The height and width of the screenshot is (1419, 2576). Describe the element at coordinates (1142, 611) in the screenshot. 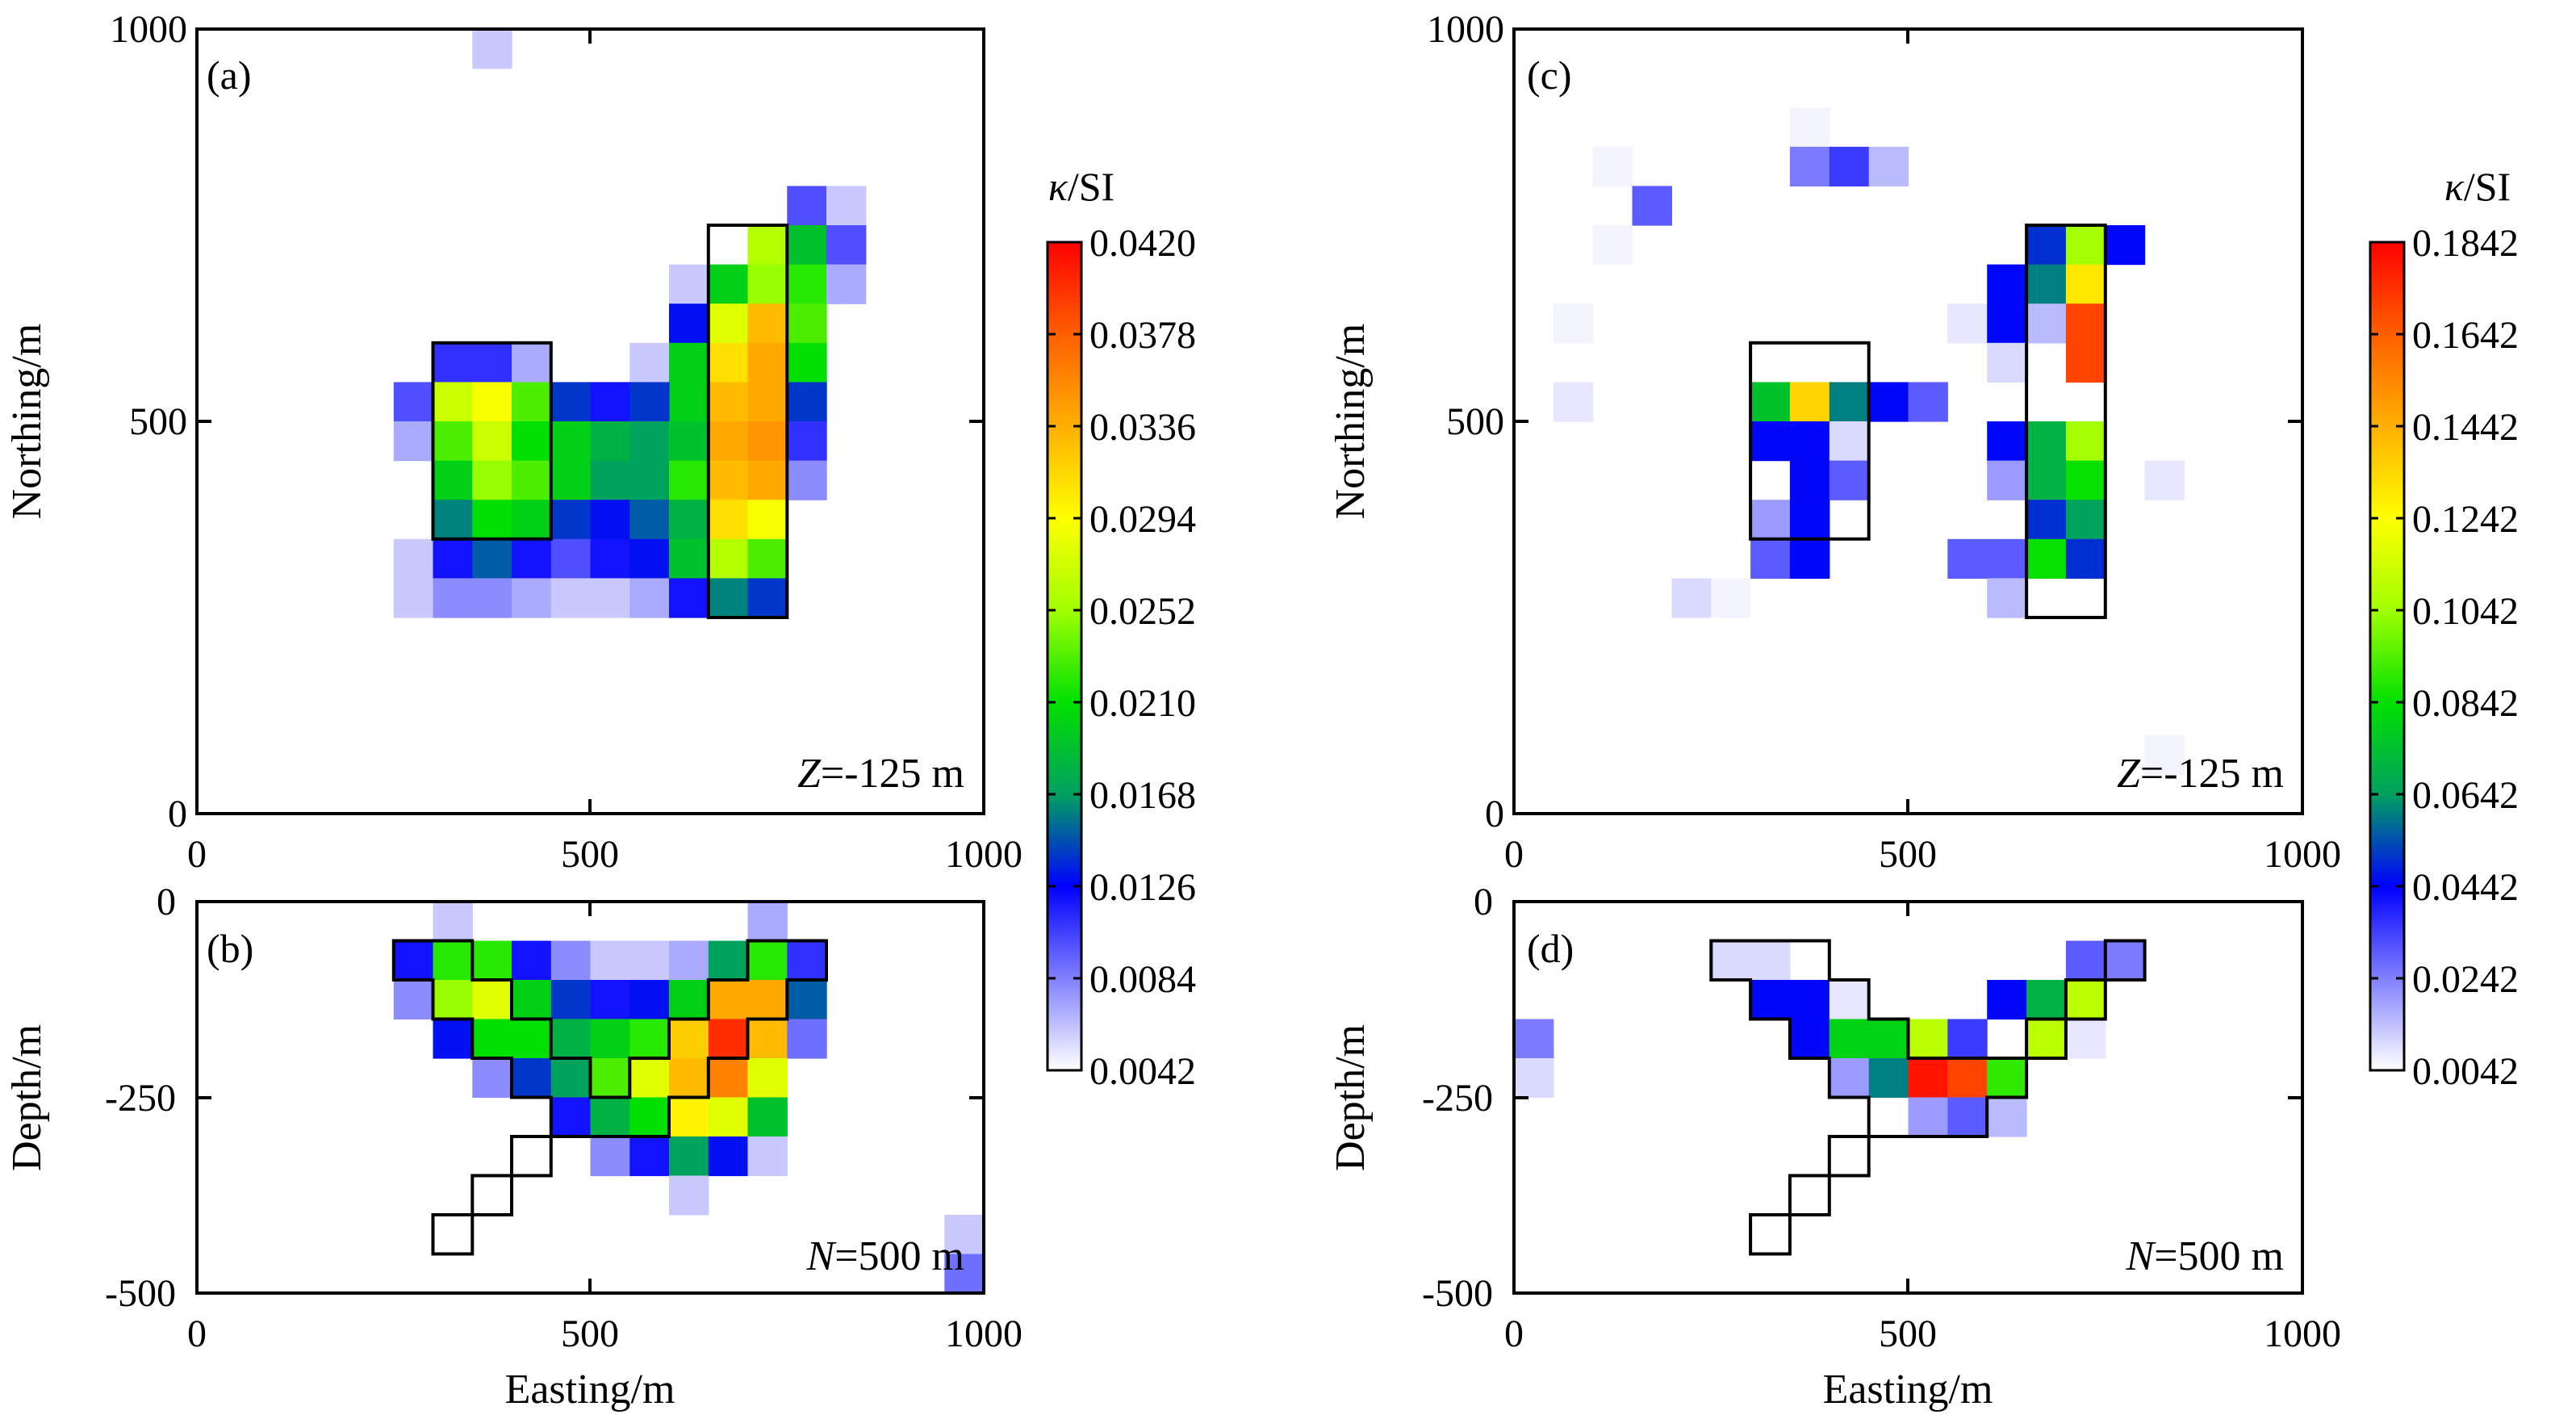

I see `colorbar-left-tick-label: 0.0252` at that location.